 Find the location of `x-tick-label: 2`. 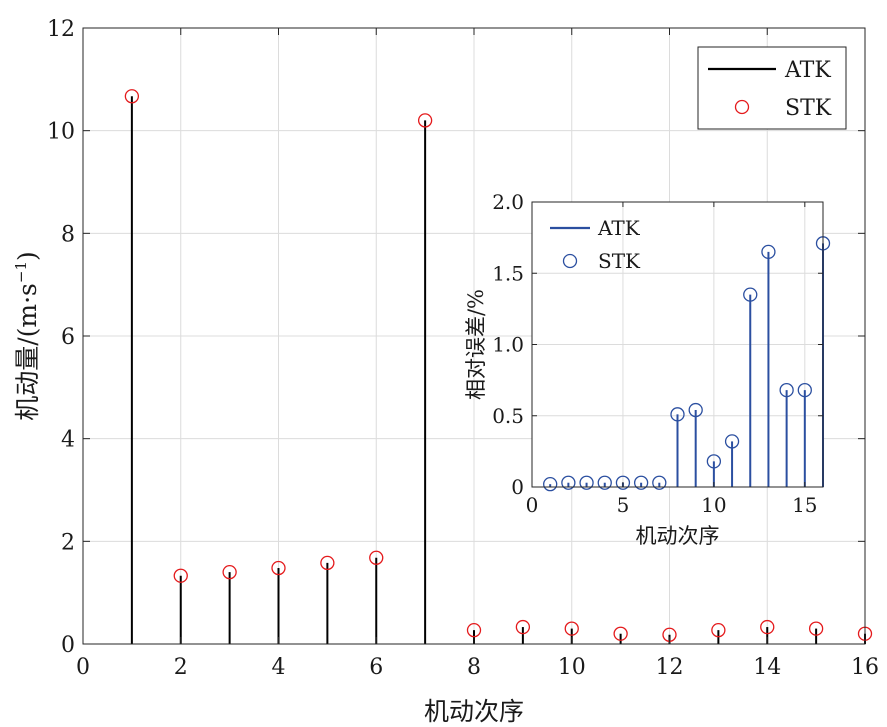

x-tick-label: 2 is located at coordinates (181, 667).